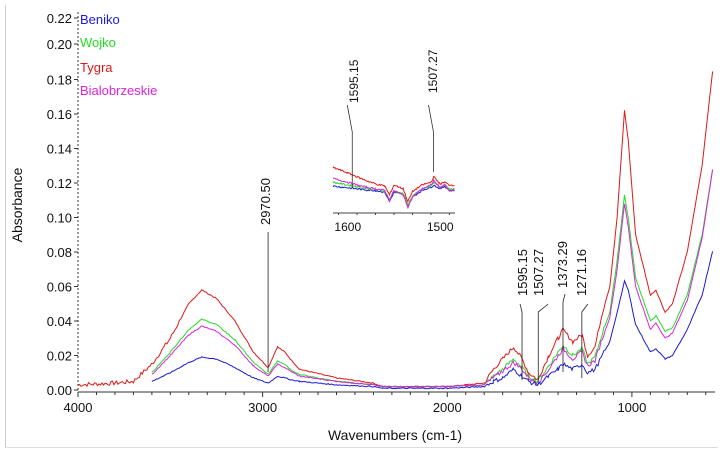 This screenshot has width=723, height=455. What do you see at coordinates (354, 81) in the screenshot?
I see `inset-annotation-label: 1595.15` at bounding box center [354, 81].